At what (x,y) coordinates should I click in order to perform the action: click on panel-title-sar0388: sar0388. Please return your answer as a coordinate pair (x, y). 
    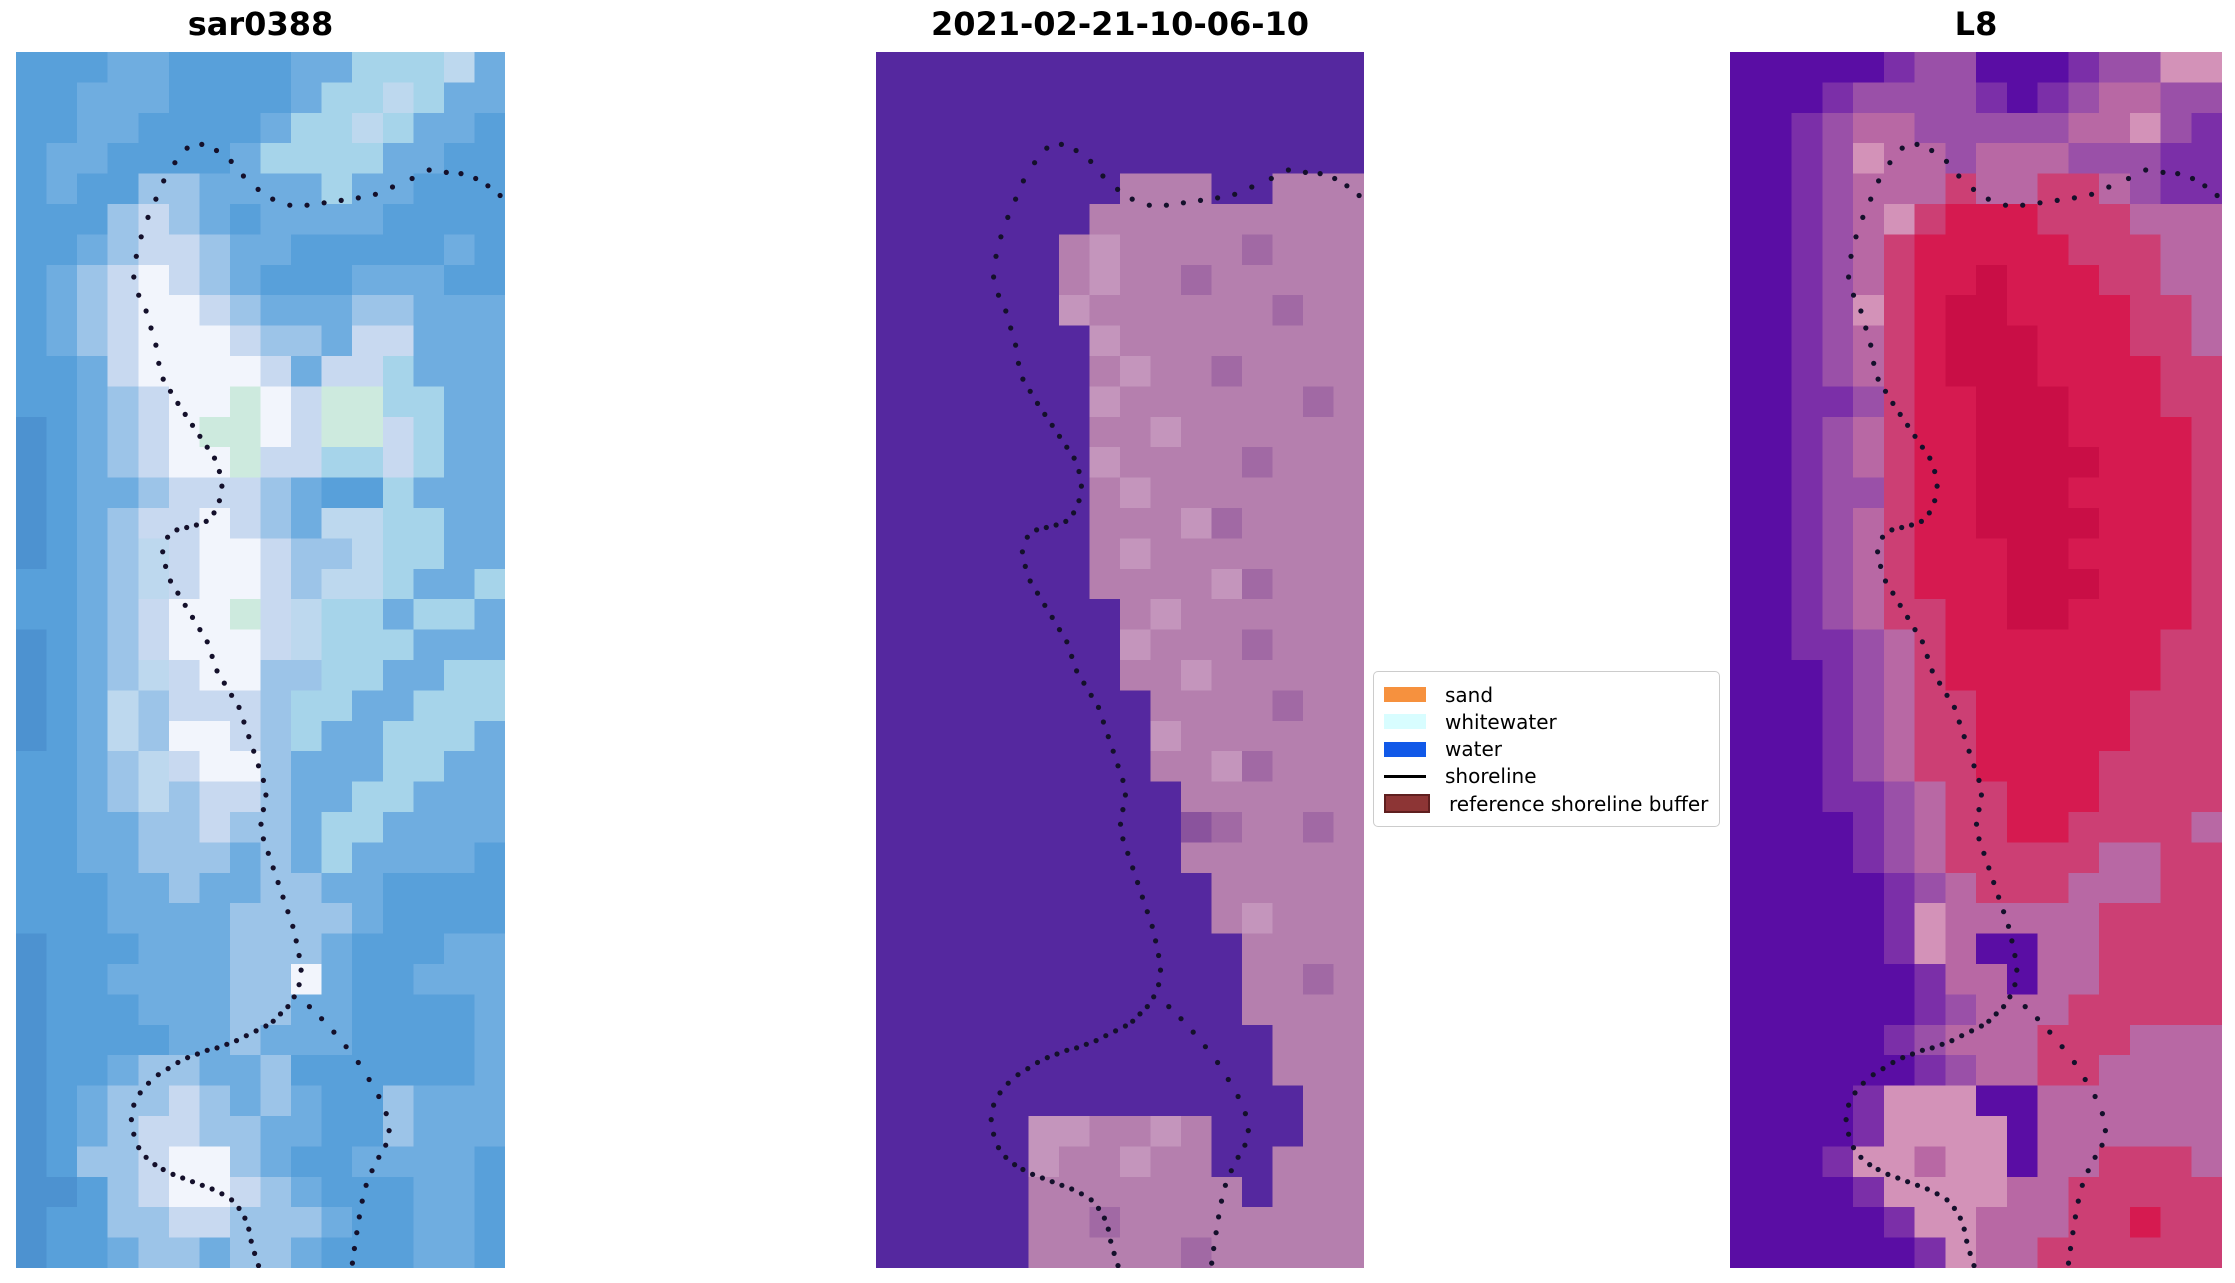
    Looking at the image, I should click on (260, 24).